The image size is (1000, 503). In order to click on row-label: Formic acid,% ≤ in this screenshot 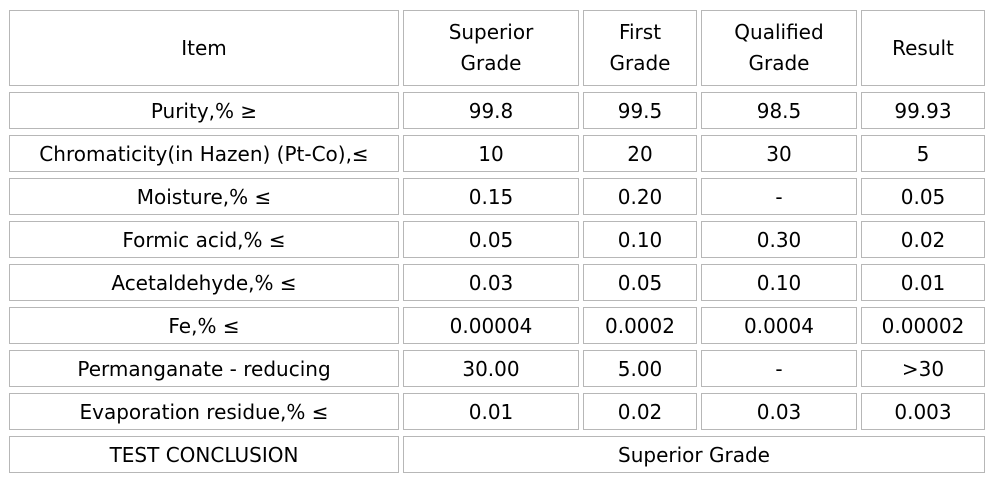, I will do `click(204, 239)`.